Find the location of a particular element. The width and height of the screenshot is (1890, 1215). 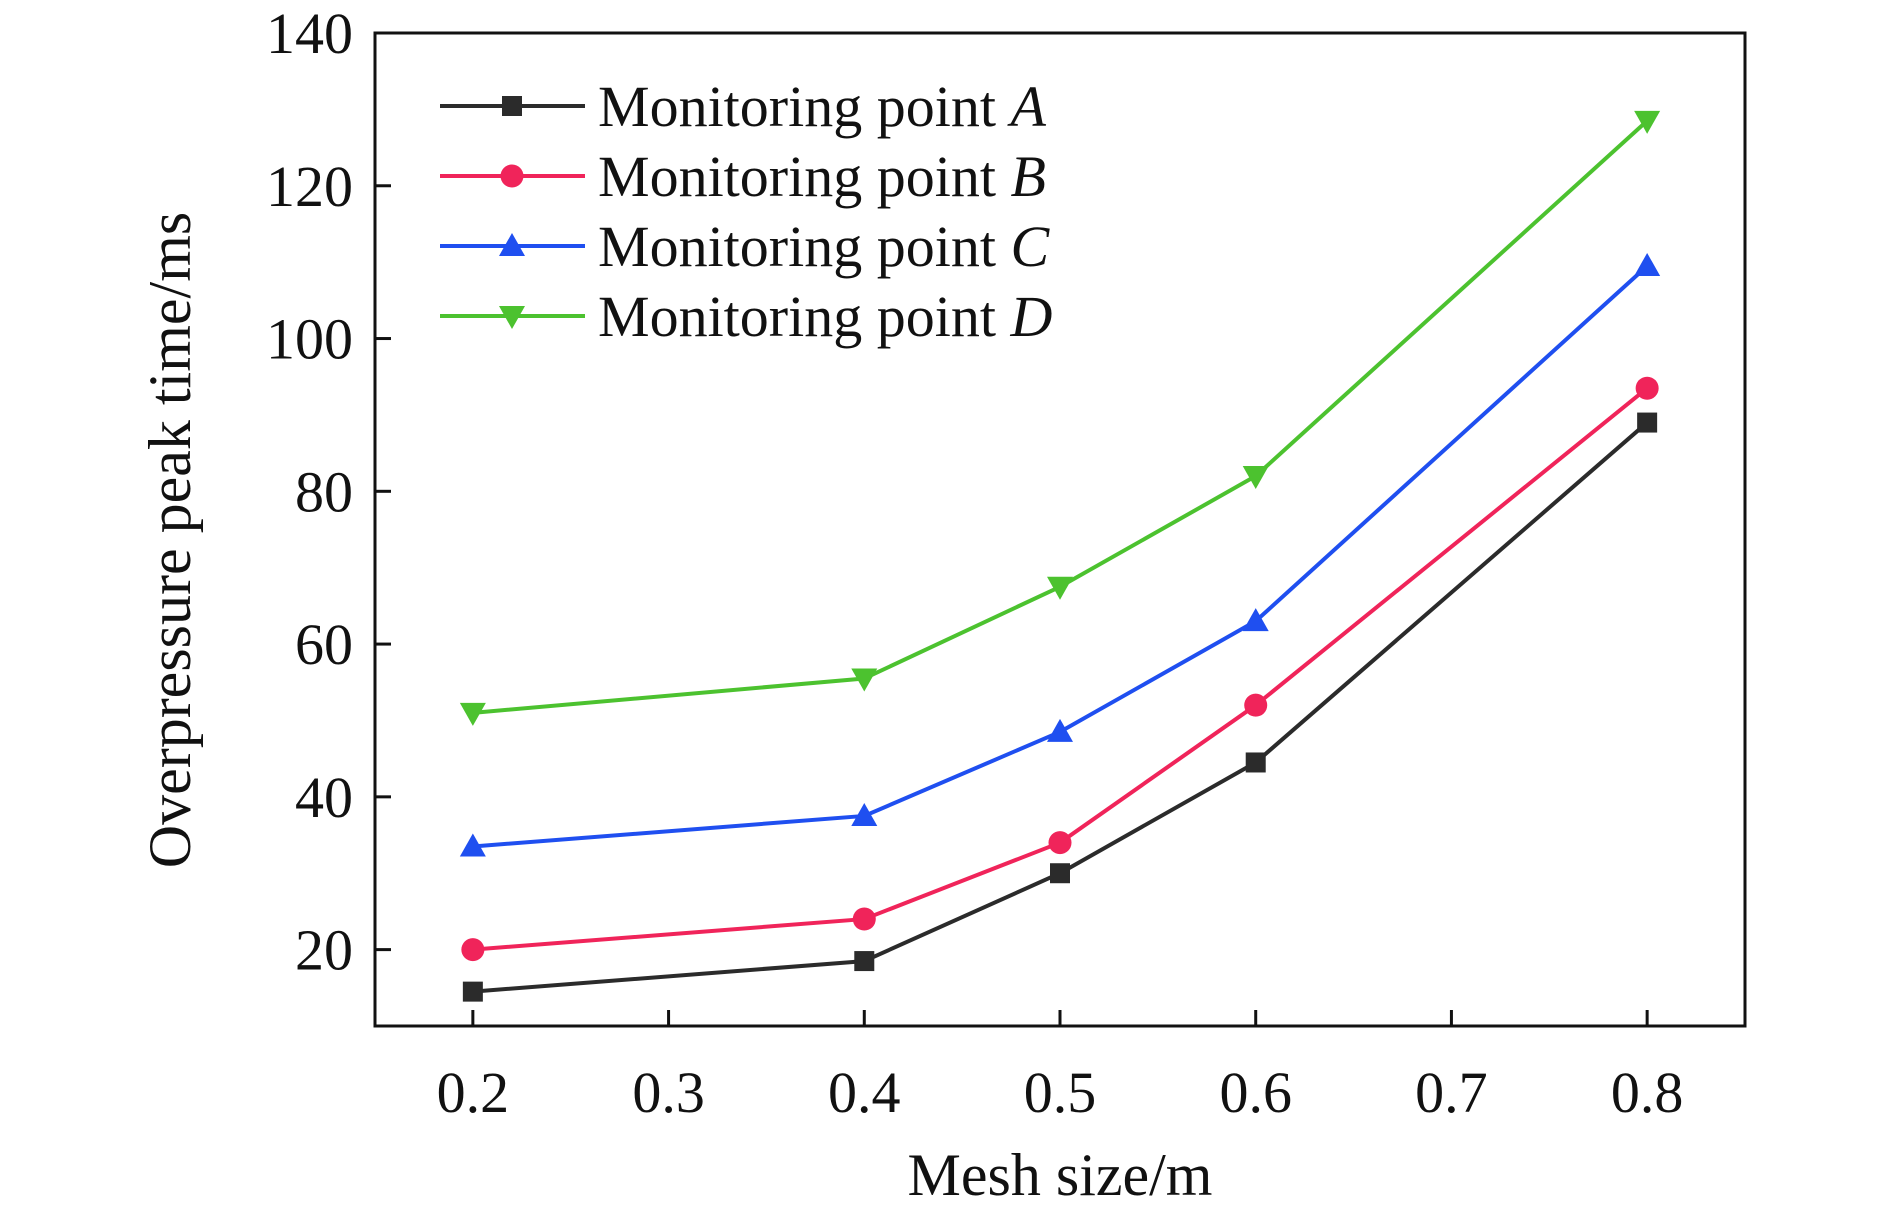

x-tick-label: 0.6 is located at coordinates (1255, 1092).